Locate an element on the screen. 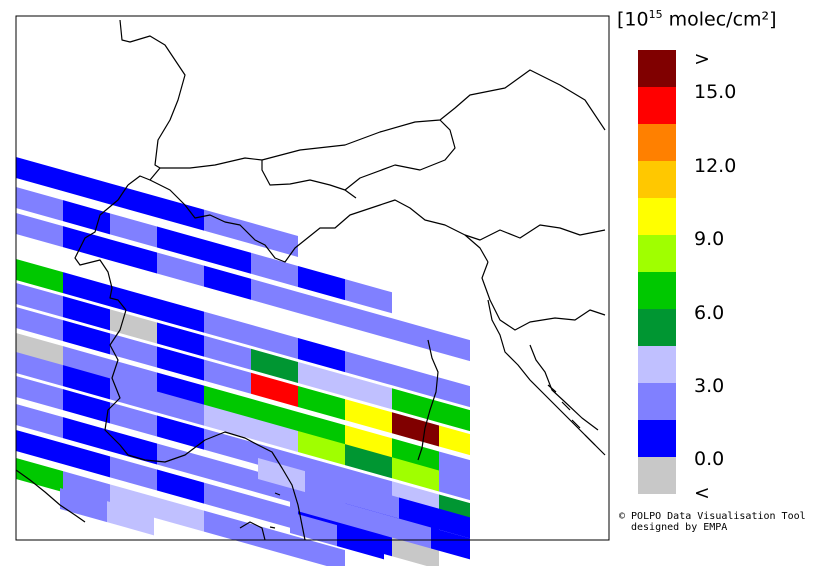  credit-line-2: designed by EMPA is located at coordinates (679, 527).